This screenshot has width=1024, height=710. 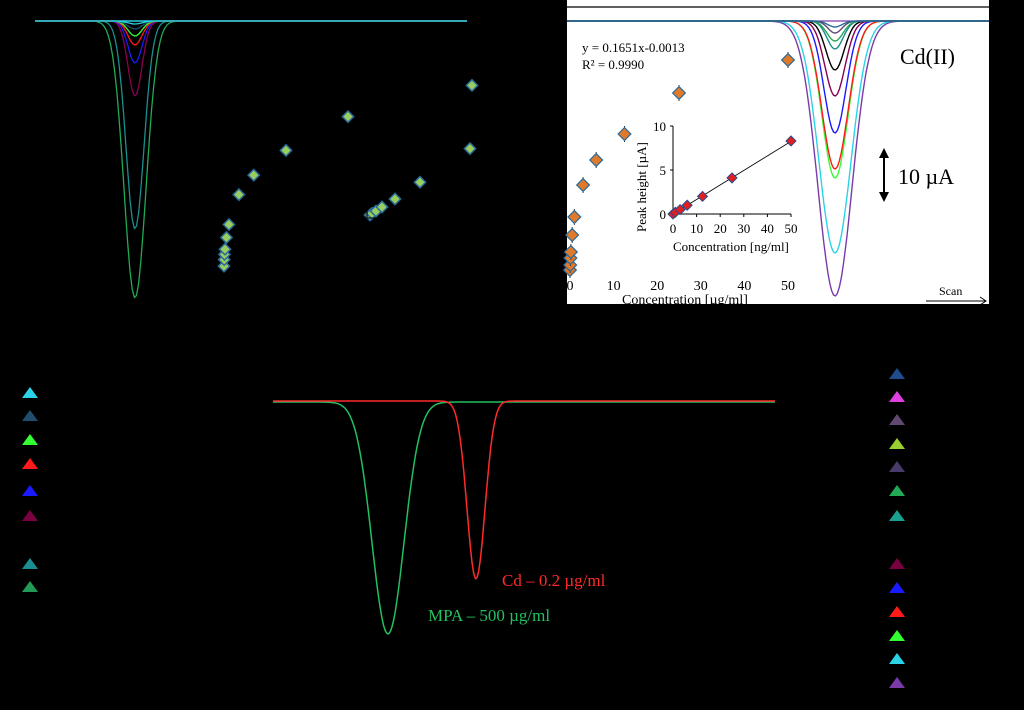 I want to click on inner-x-tick-label: 20, so click(x=720, y=228).